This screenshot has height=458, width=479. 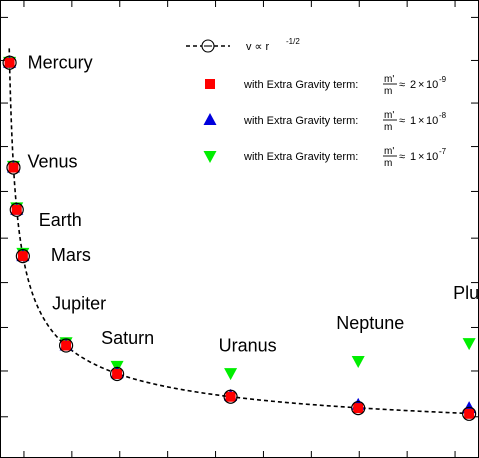 I want to click on point-square-saturn, so click(x=117, y=373).